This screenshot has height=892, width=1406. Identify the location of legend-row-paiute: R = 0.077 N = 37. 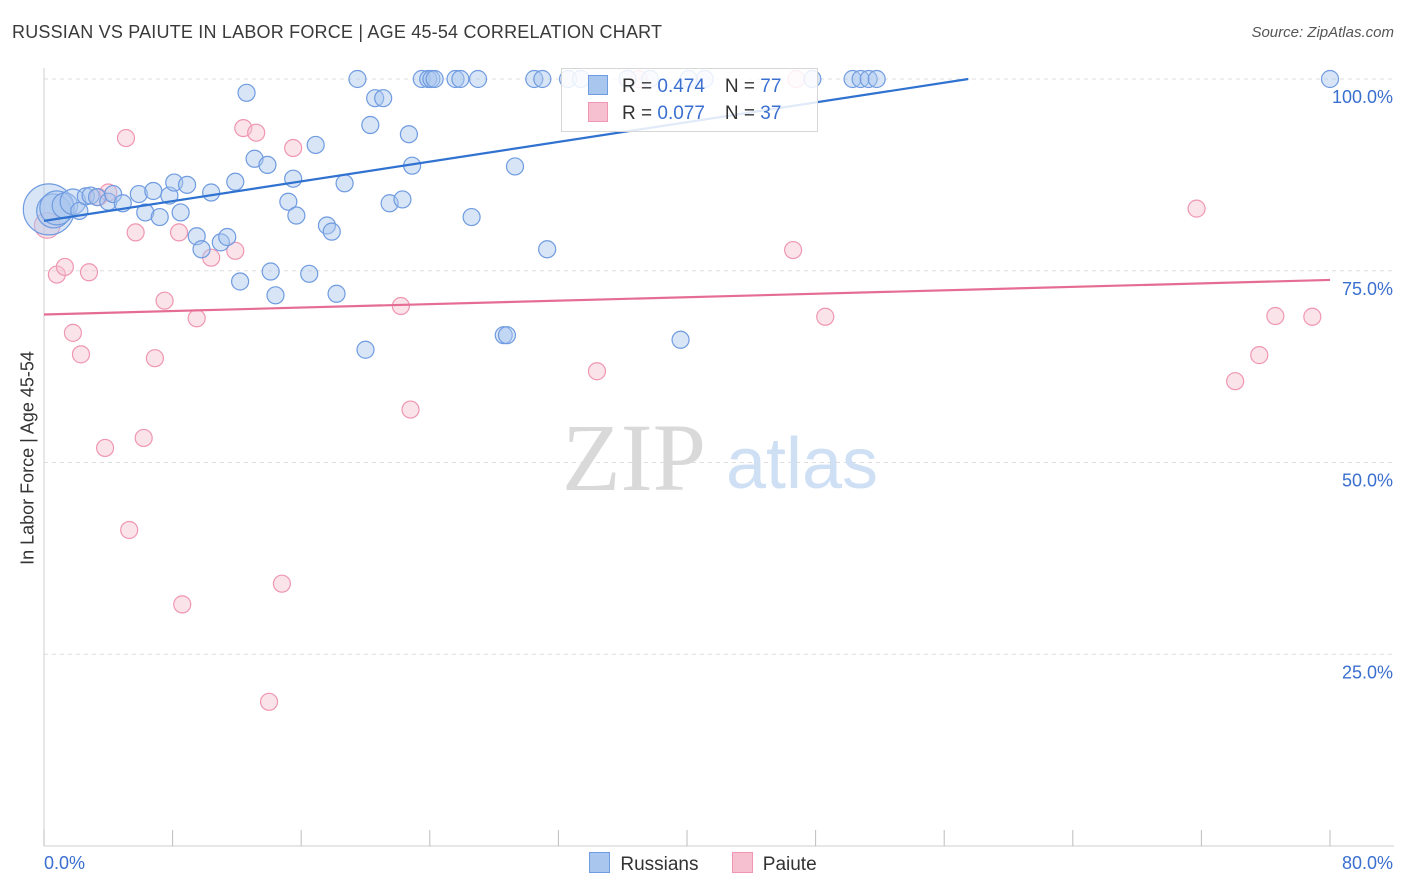
(684, 115).